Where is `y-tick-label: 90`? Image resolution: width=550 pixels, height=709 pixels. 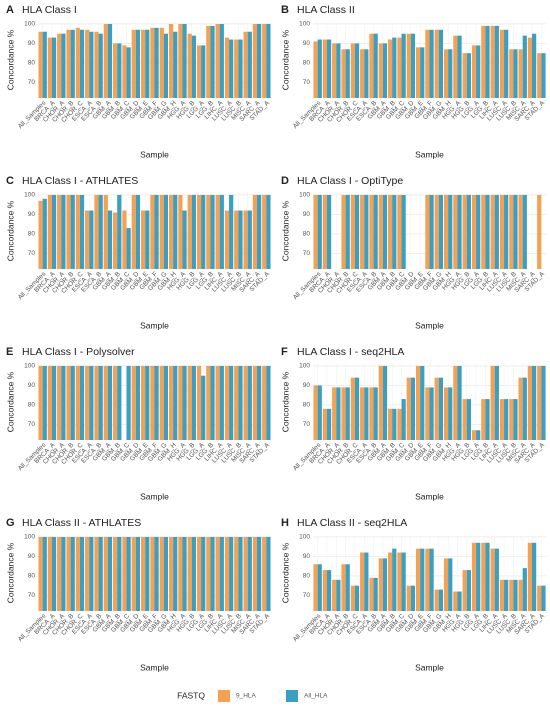
y-tick-label: 90 is located at coordinates (32, 214).